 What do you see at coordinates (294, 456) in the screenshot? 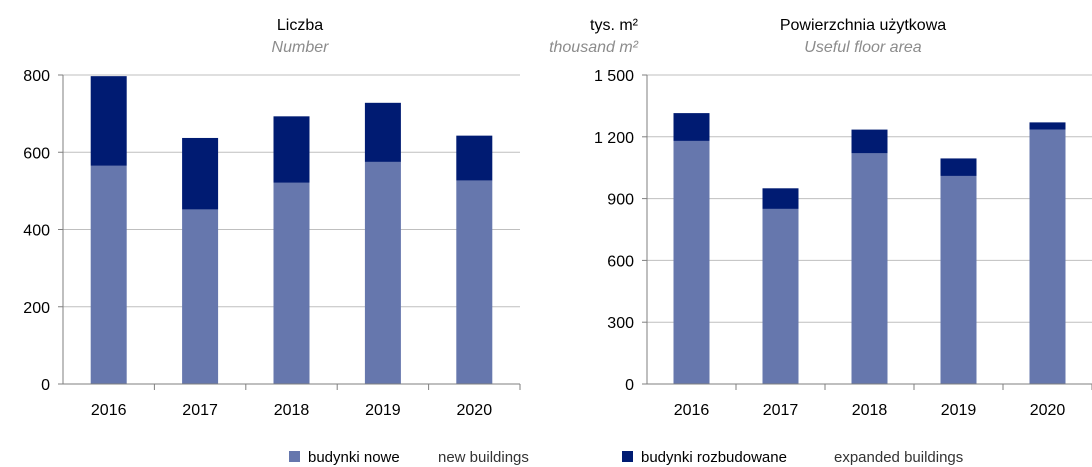
I see `legend-swatch-new-buildings` at bounding box center [294, 456].